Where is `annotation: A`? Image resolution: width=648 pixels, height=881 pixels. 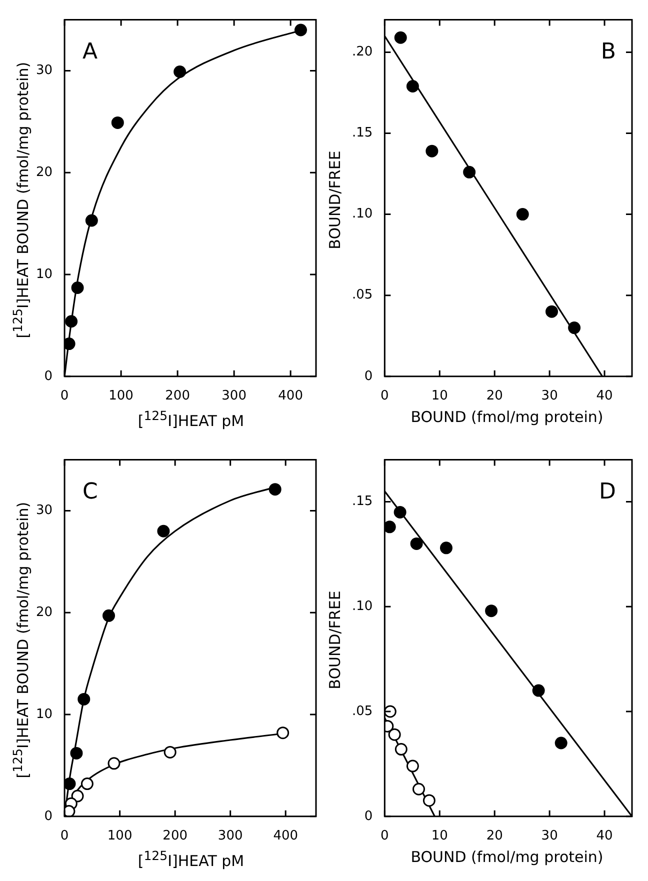 annotation: A is located at coordinates (90, 52).